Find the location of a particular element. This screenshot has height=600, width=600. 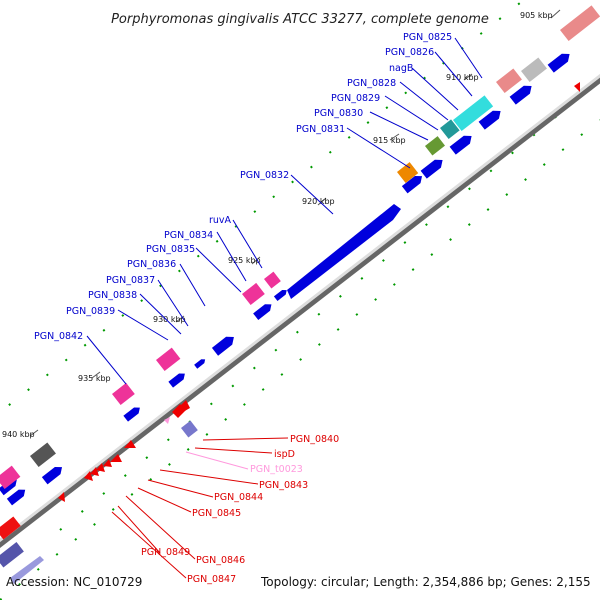

gene-label: PGN_0835 is located at coordinates (170, 249).